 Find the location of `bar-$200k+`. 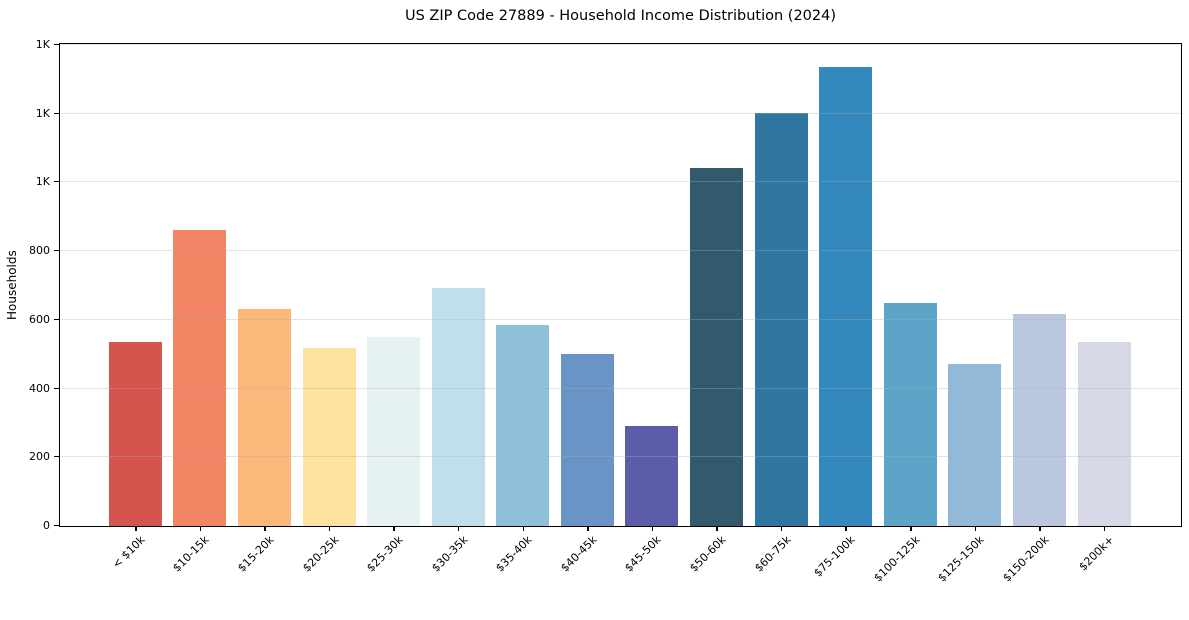

bar-$200k+ is located at coordinates (1104, 433).